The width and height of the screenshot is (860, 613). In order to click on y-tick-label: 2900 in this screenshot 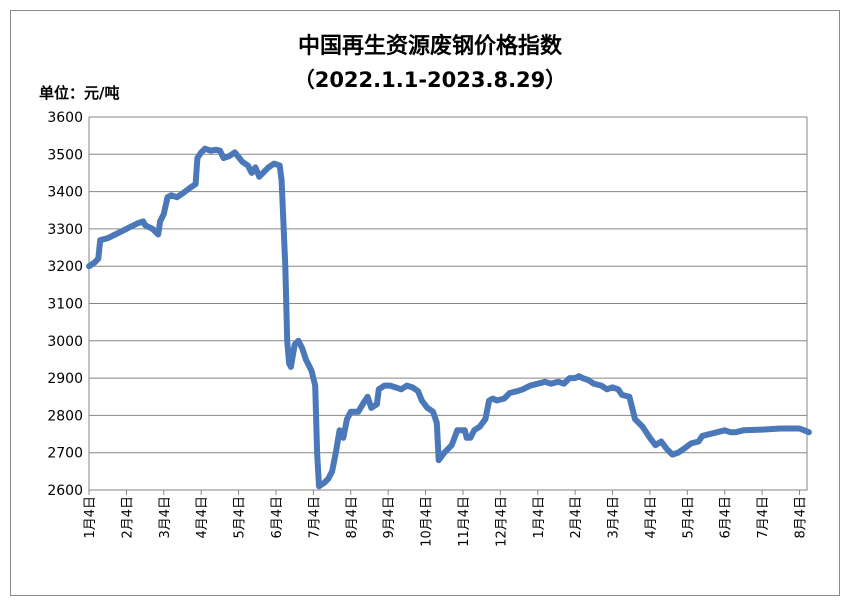, I will do `click(65, 379)`.